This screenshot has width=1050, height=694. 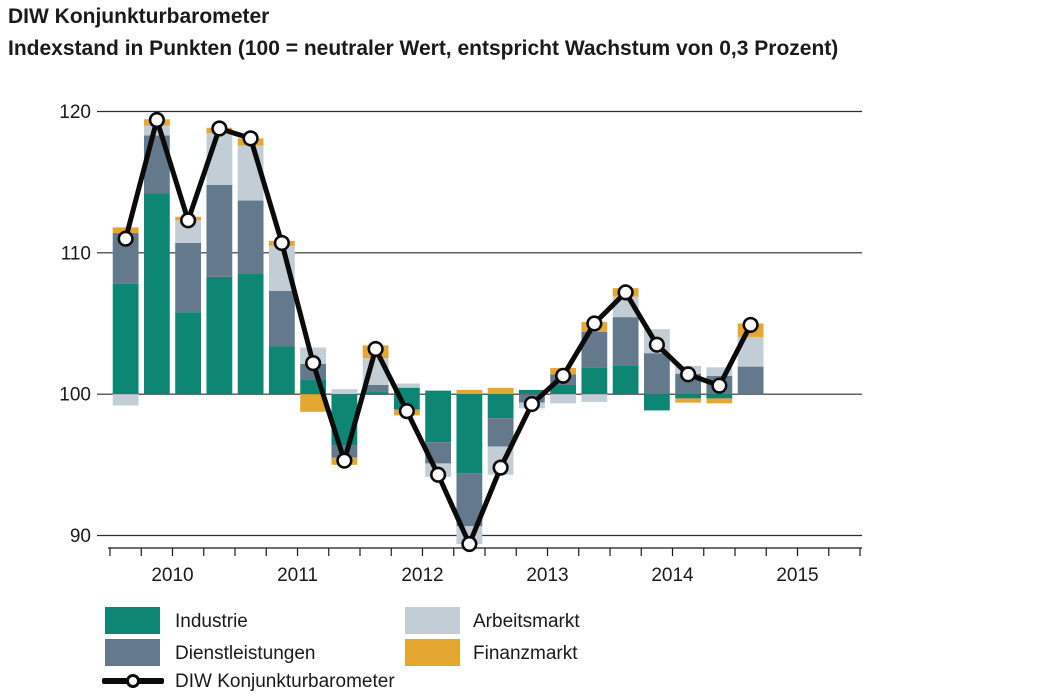 What do you see at coordinates (375, 388) in the screenshot?
I see `bar-segment-2012-Q1-dienstleistungen` at bounding box center [375, 388].